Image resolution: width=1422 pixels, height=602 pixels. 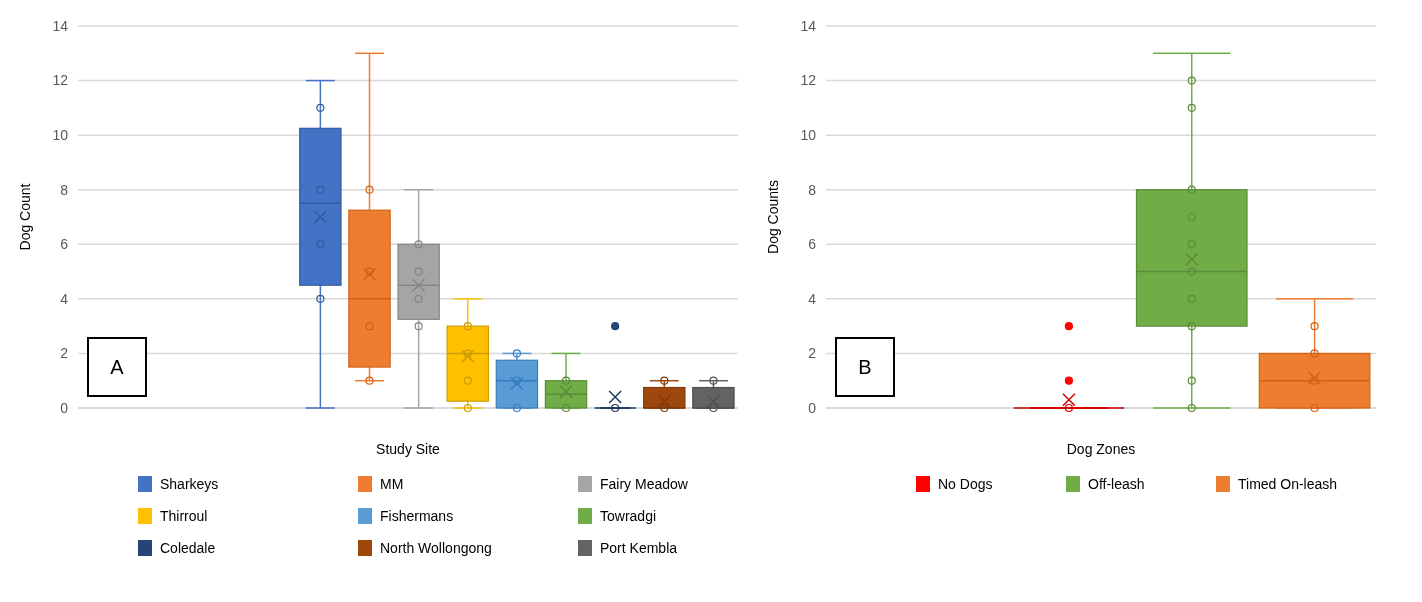 What do you see at coordinates (1101, 449) in the screenshot?
I see `x-axis-title: Dog Zones` at bounding box center [1101, 449].